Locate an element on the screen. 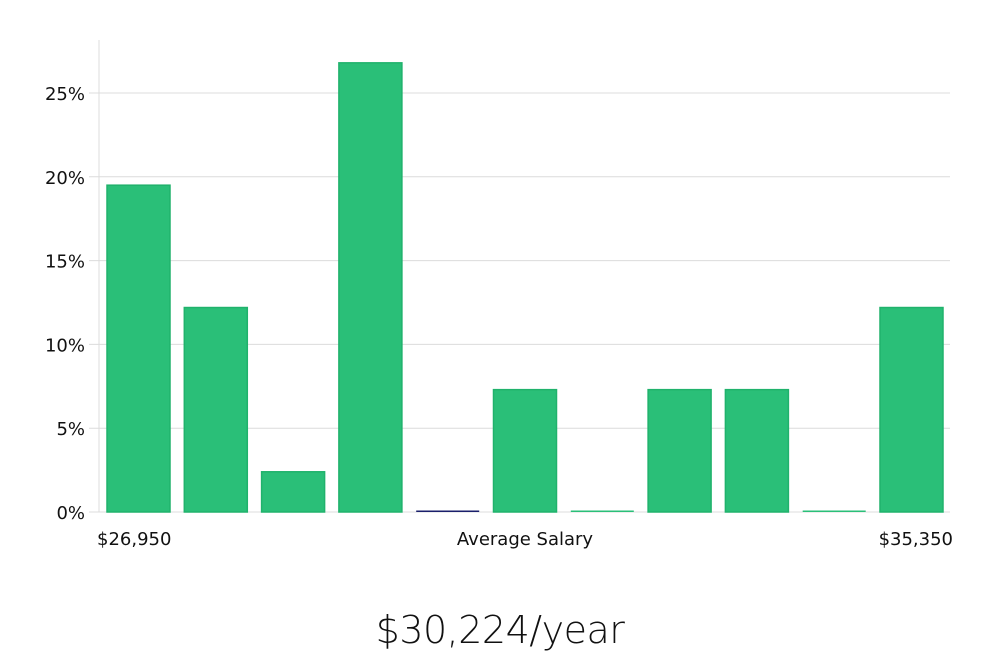  y-tick-label: 20% is located at coordinates (65, 178).